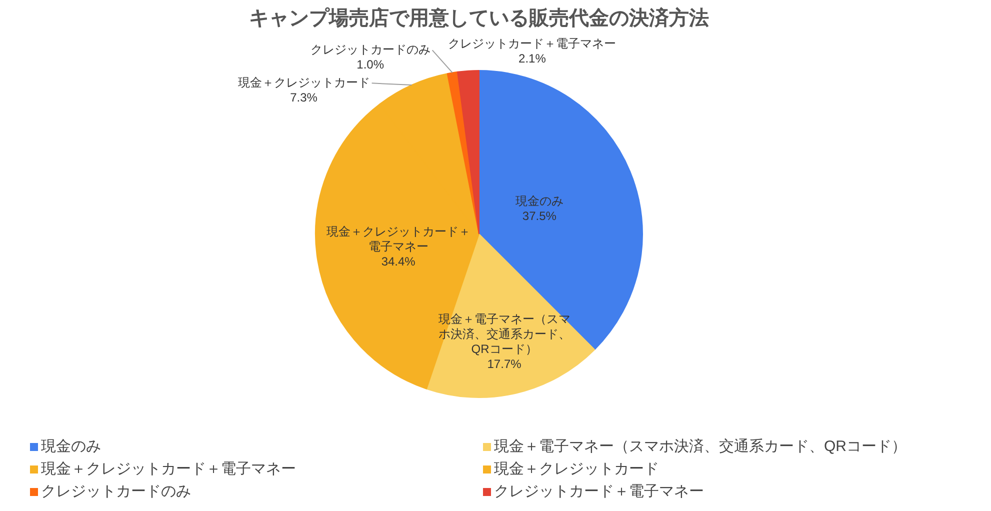 The width and height of the screenshot is (991, 511). What do you see at coordinates (599, 491) in the screenshot?
I see `legend-label: クレジットカード＋電子マネー` at bounding box center [599, 491].